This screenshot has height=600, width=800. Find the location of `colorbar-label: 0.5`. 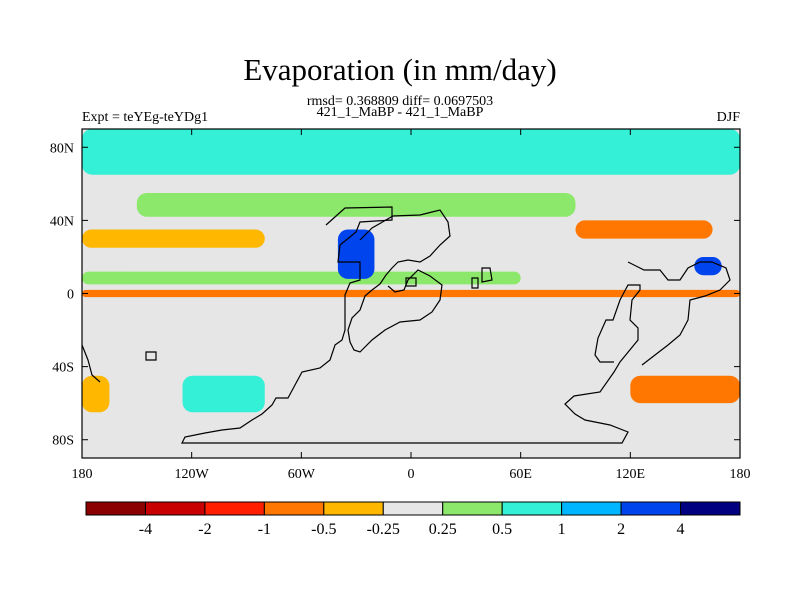

colorbar-label: 0.5 is located at coordinates (502, 529).